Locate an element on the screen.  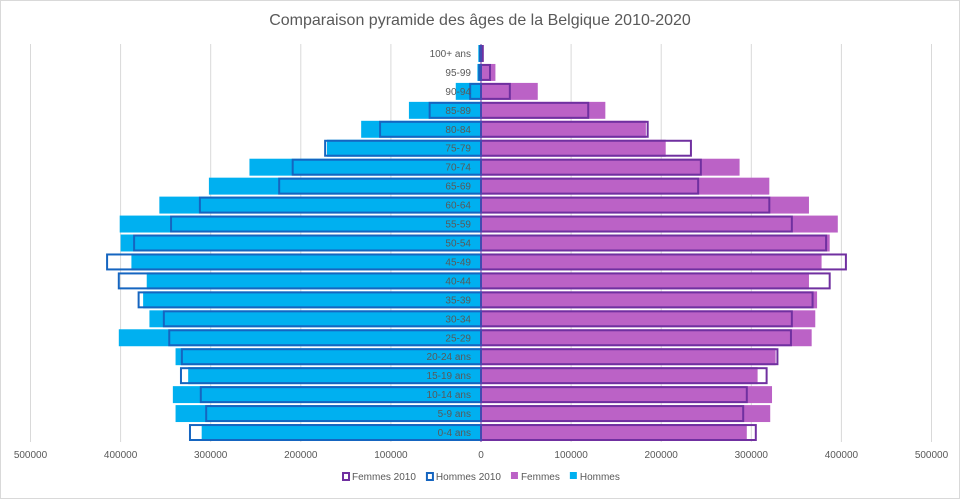
legend-item: Femmes 2010 is located at coordinates (379, 477).